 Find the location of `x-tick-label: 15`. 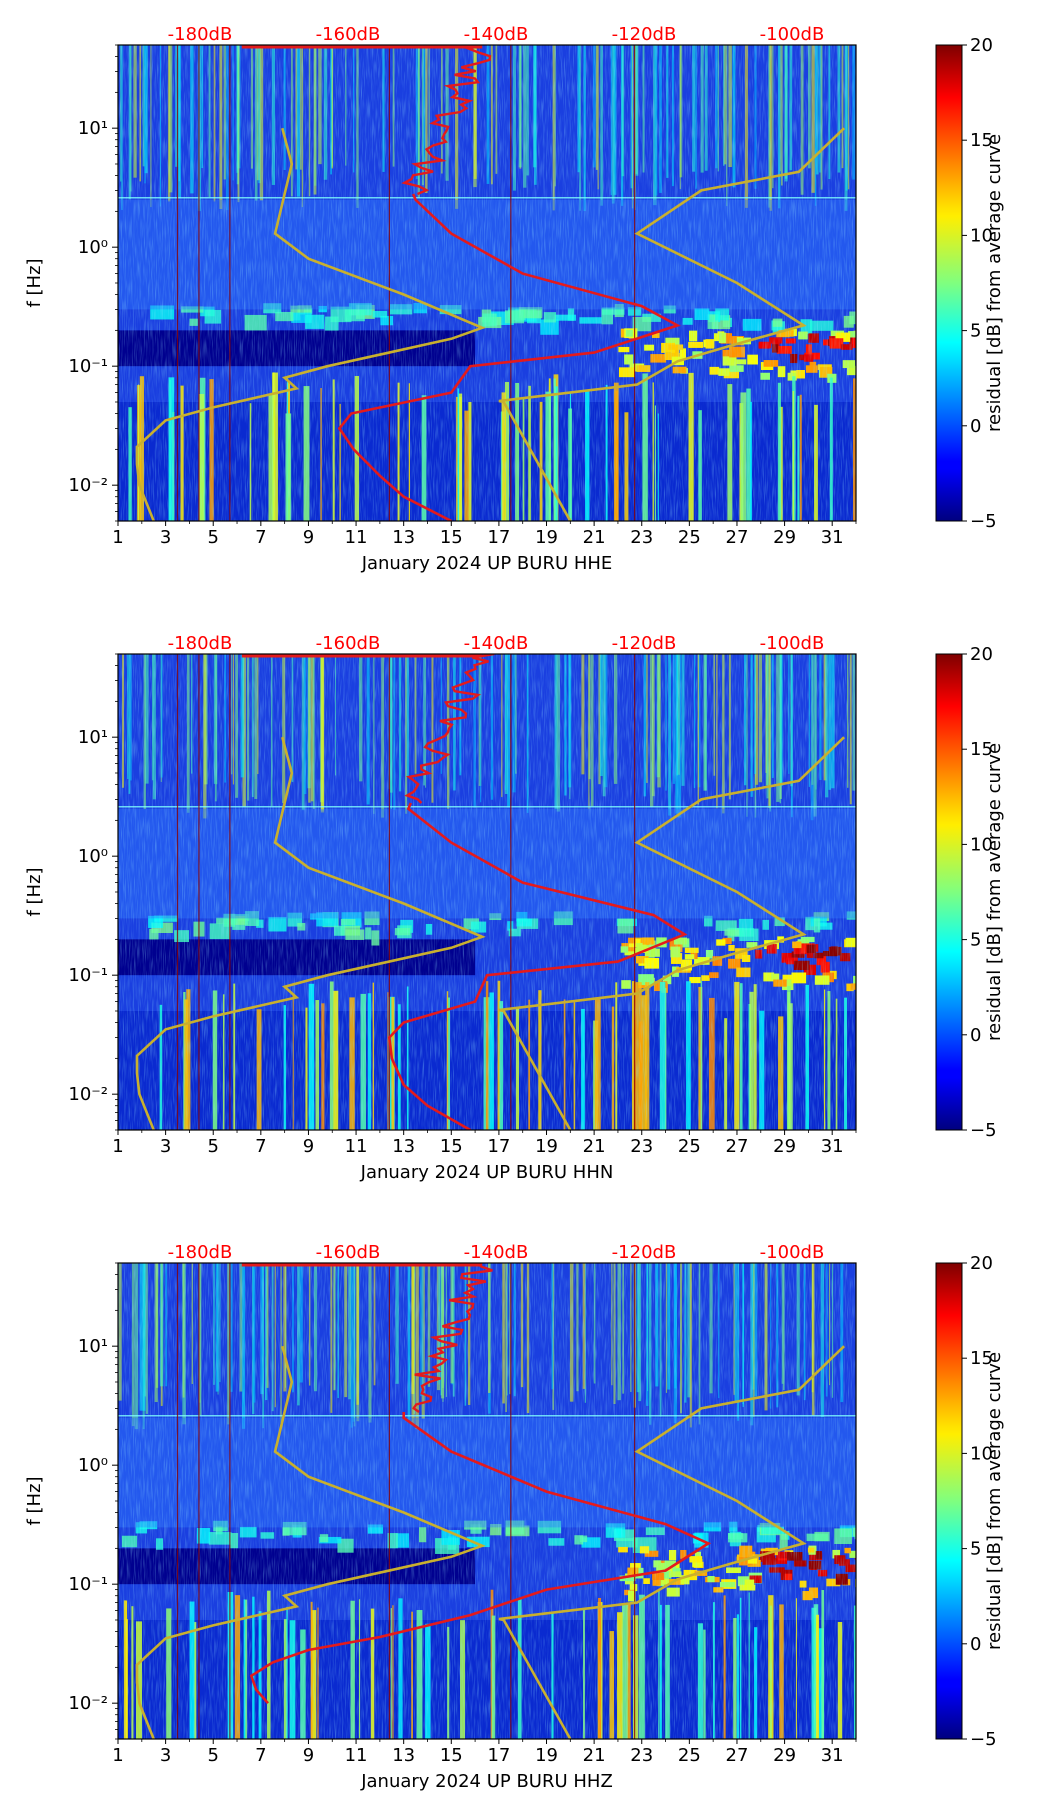

x-tick-label: 15 is located at coordinates (451, 1755).